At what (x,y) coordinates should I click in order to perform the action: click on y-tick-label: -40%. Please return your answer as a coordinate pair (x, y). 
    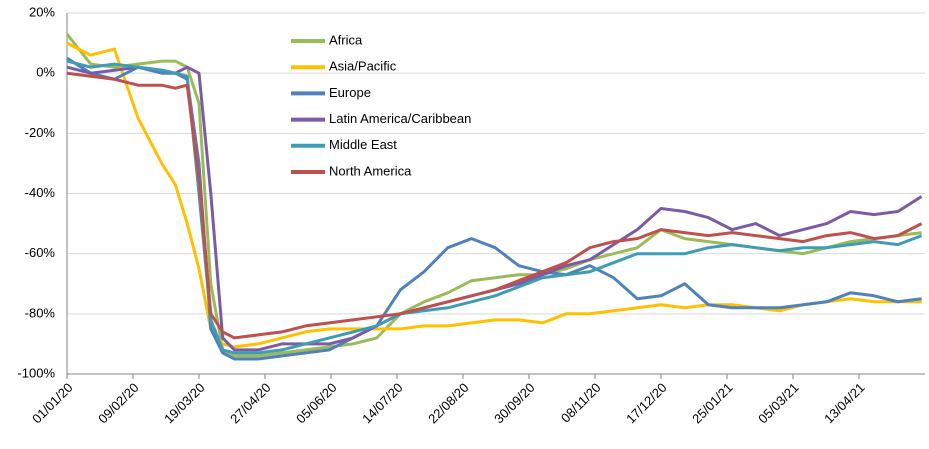
    Looking at the image, I should click on (40, 192).